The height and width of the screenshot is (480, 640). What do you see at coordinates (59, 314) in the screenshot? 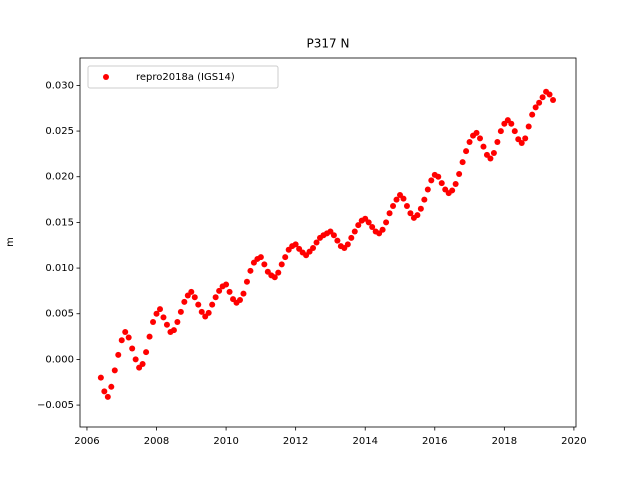
I see `y-tick-label: 0.005` at bounding box center [59, 314].